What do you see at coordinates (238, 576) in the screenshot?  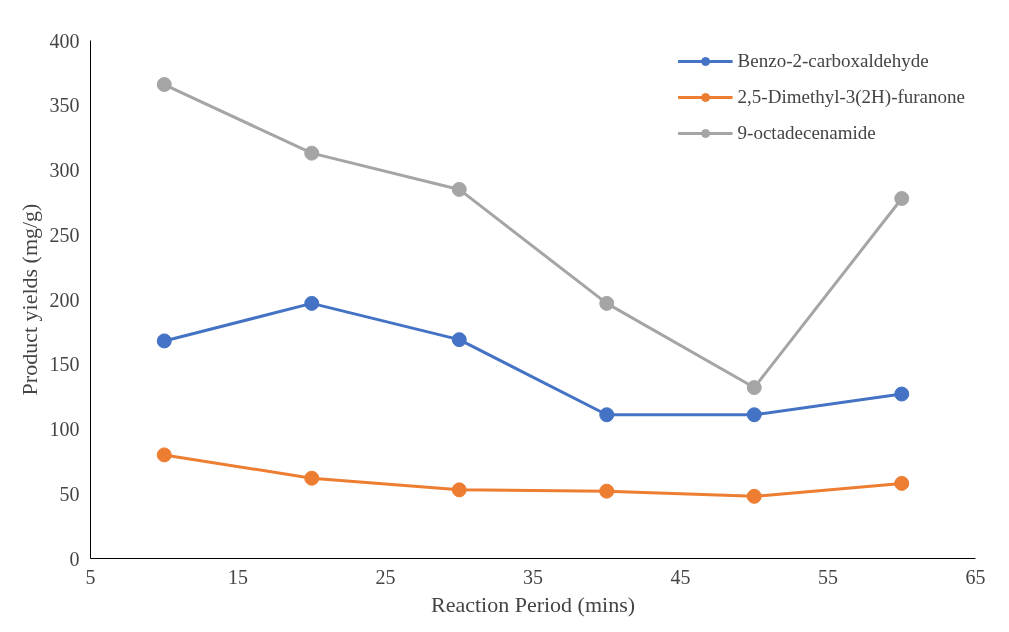 I see `x-tick-label: 15` at bounding box center [238, 576].